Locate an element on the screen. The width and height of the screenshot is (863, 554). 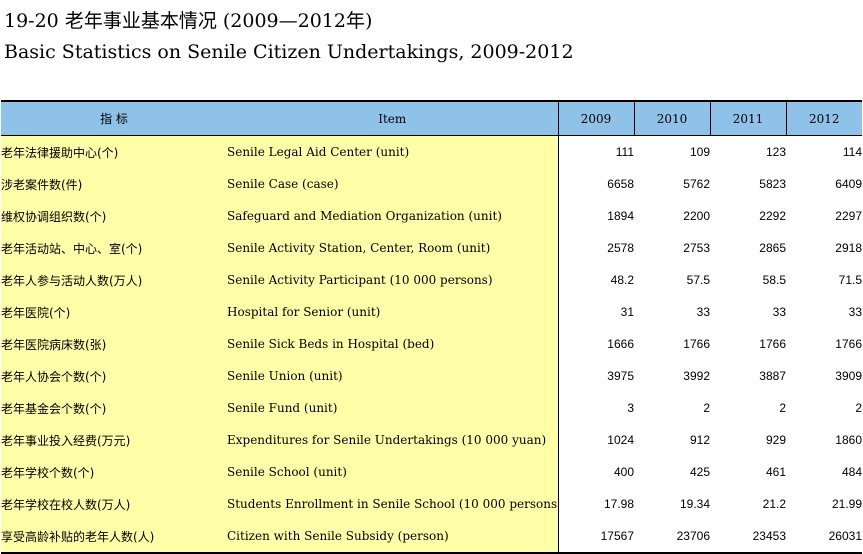
value-cell-2011: 21.2 is located at coordinates (774, 504).